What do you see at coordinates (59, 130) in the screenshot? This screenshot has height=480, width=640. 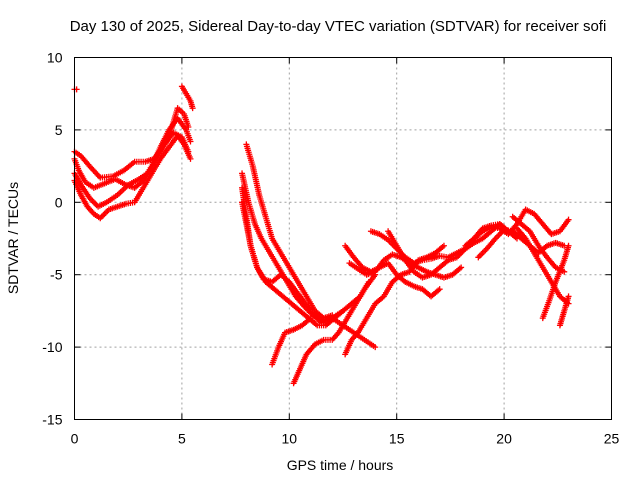 I see `y-tick-label: 5` at bounding box center [59, 130].